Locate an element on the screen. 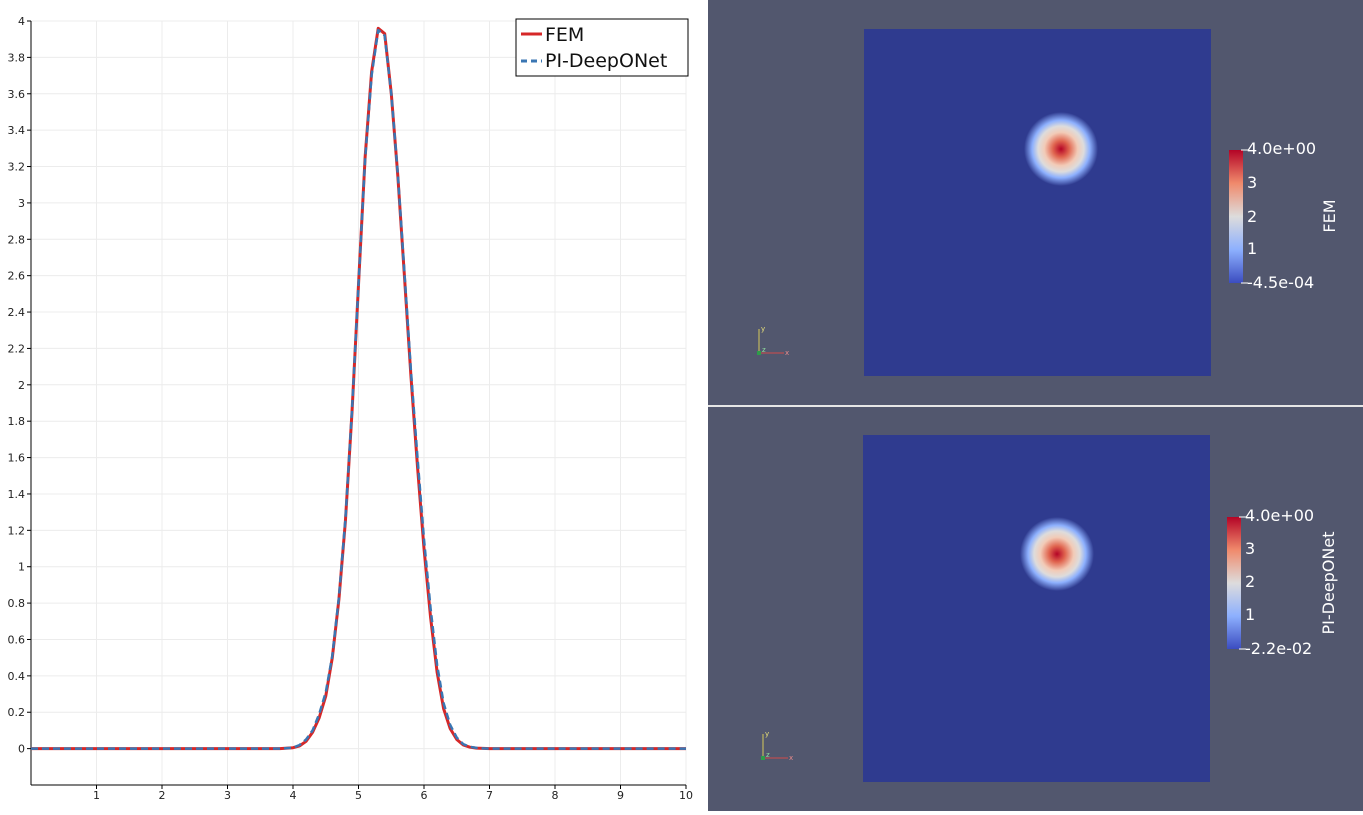 This screenshot has height=815, width=1363. y-tick-label: 3.6 is located at coordinates (17, 94).